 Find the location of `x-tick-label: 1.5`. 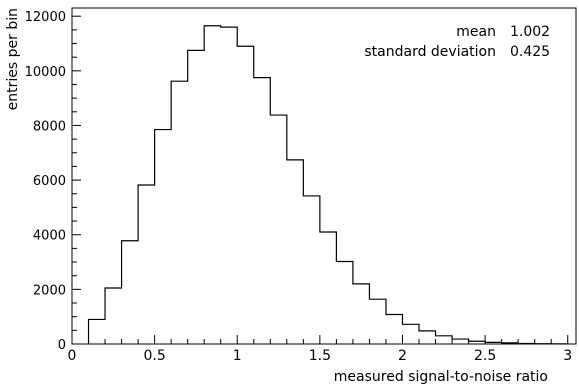

x-tick-label: 1.5 is located at coordinates (320, 356).